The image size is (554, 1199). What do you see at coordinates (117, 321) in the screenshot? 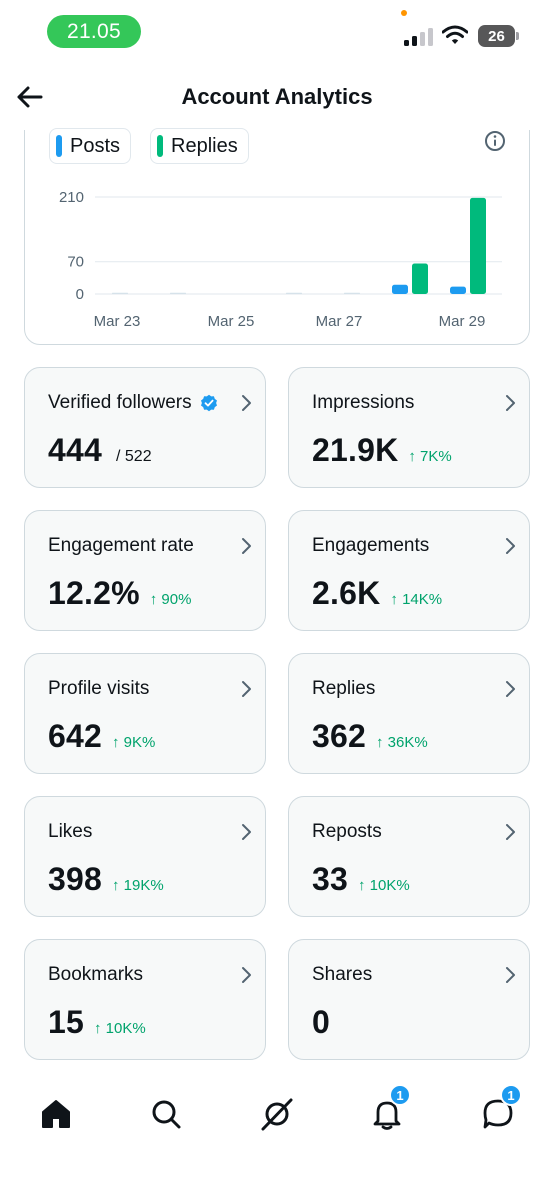
I see `x-tick-label: Mar 23` at bounding box center [117, 321].